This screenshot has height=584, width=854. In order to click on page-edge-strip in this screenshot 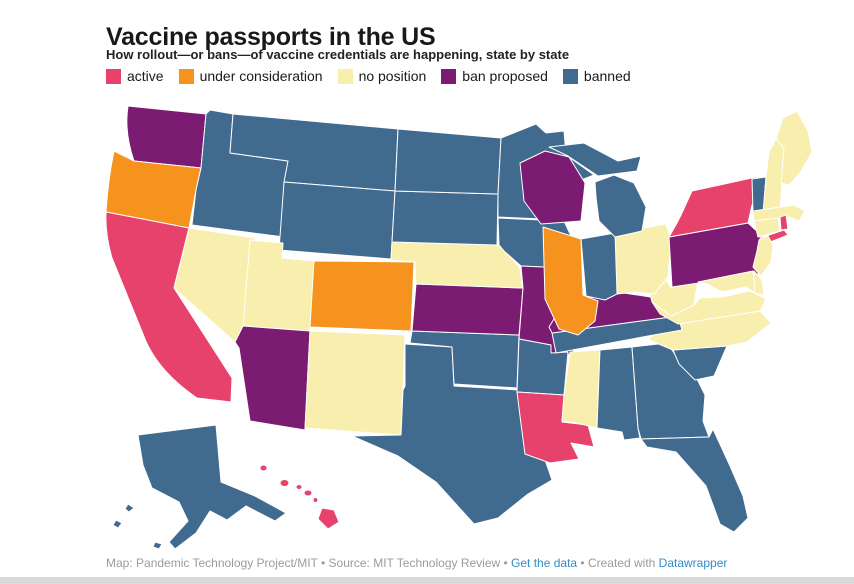, I will do `click(427, 580)`.